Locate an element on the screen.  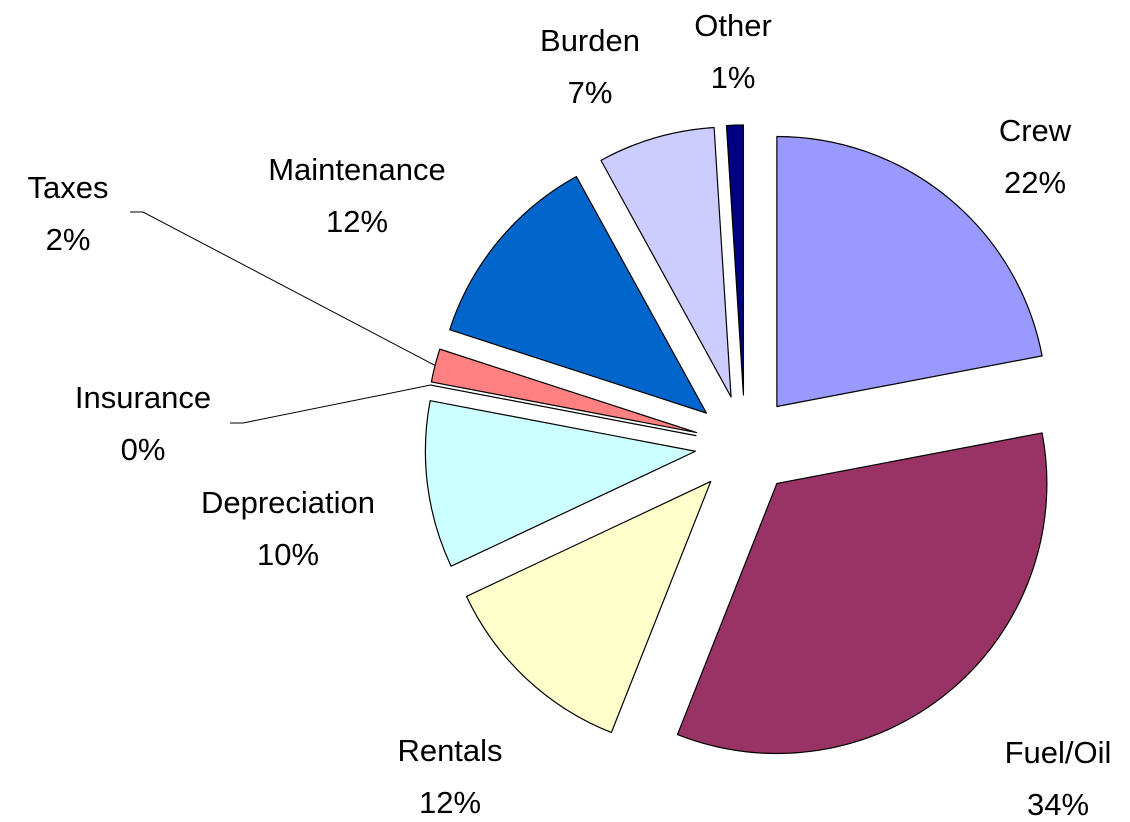
slice-label: Crew is located at coordinates (1035, 130).